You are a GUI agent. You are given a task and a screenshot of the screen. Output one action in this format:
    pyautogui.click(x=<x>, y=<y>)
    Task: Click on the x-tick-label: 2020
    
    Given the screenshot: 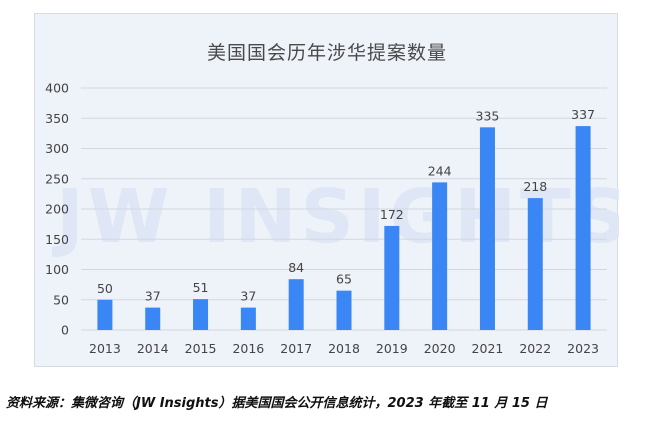 What is the action you would take?
    pyautogui.click(x=440, y=348)
    